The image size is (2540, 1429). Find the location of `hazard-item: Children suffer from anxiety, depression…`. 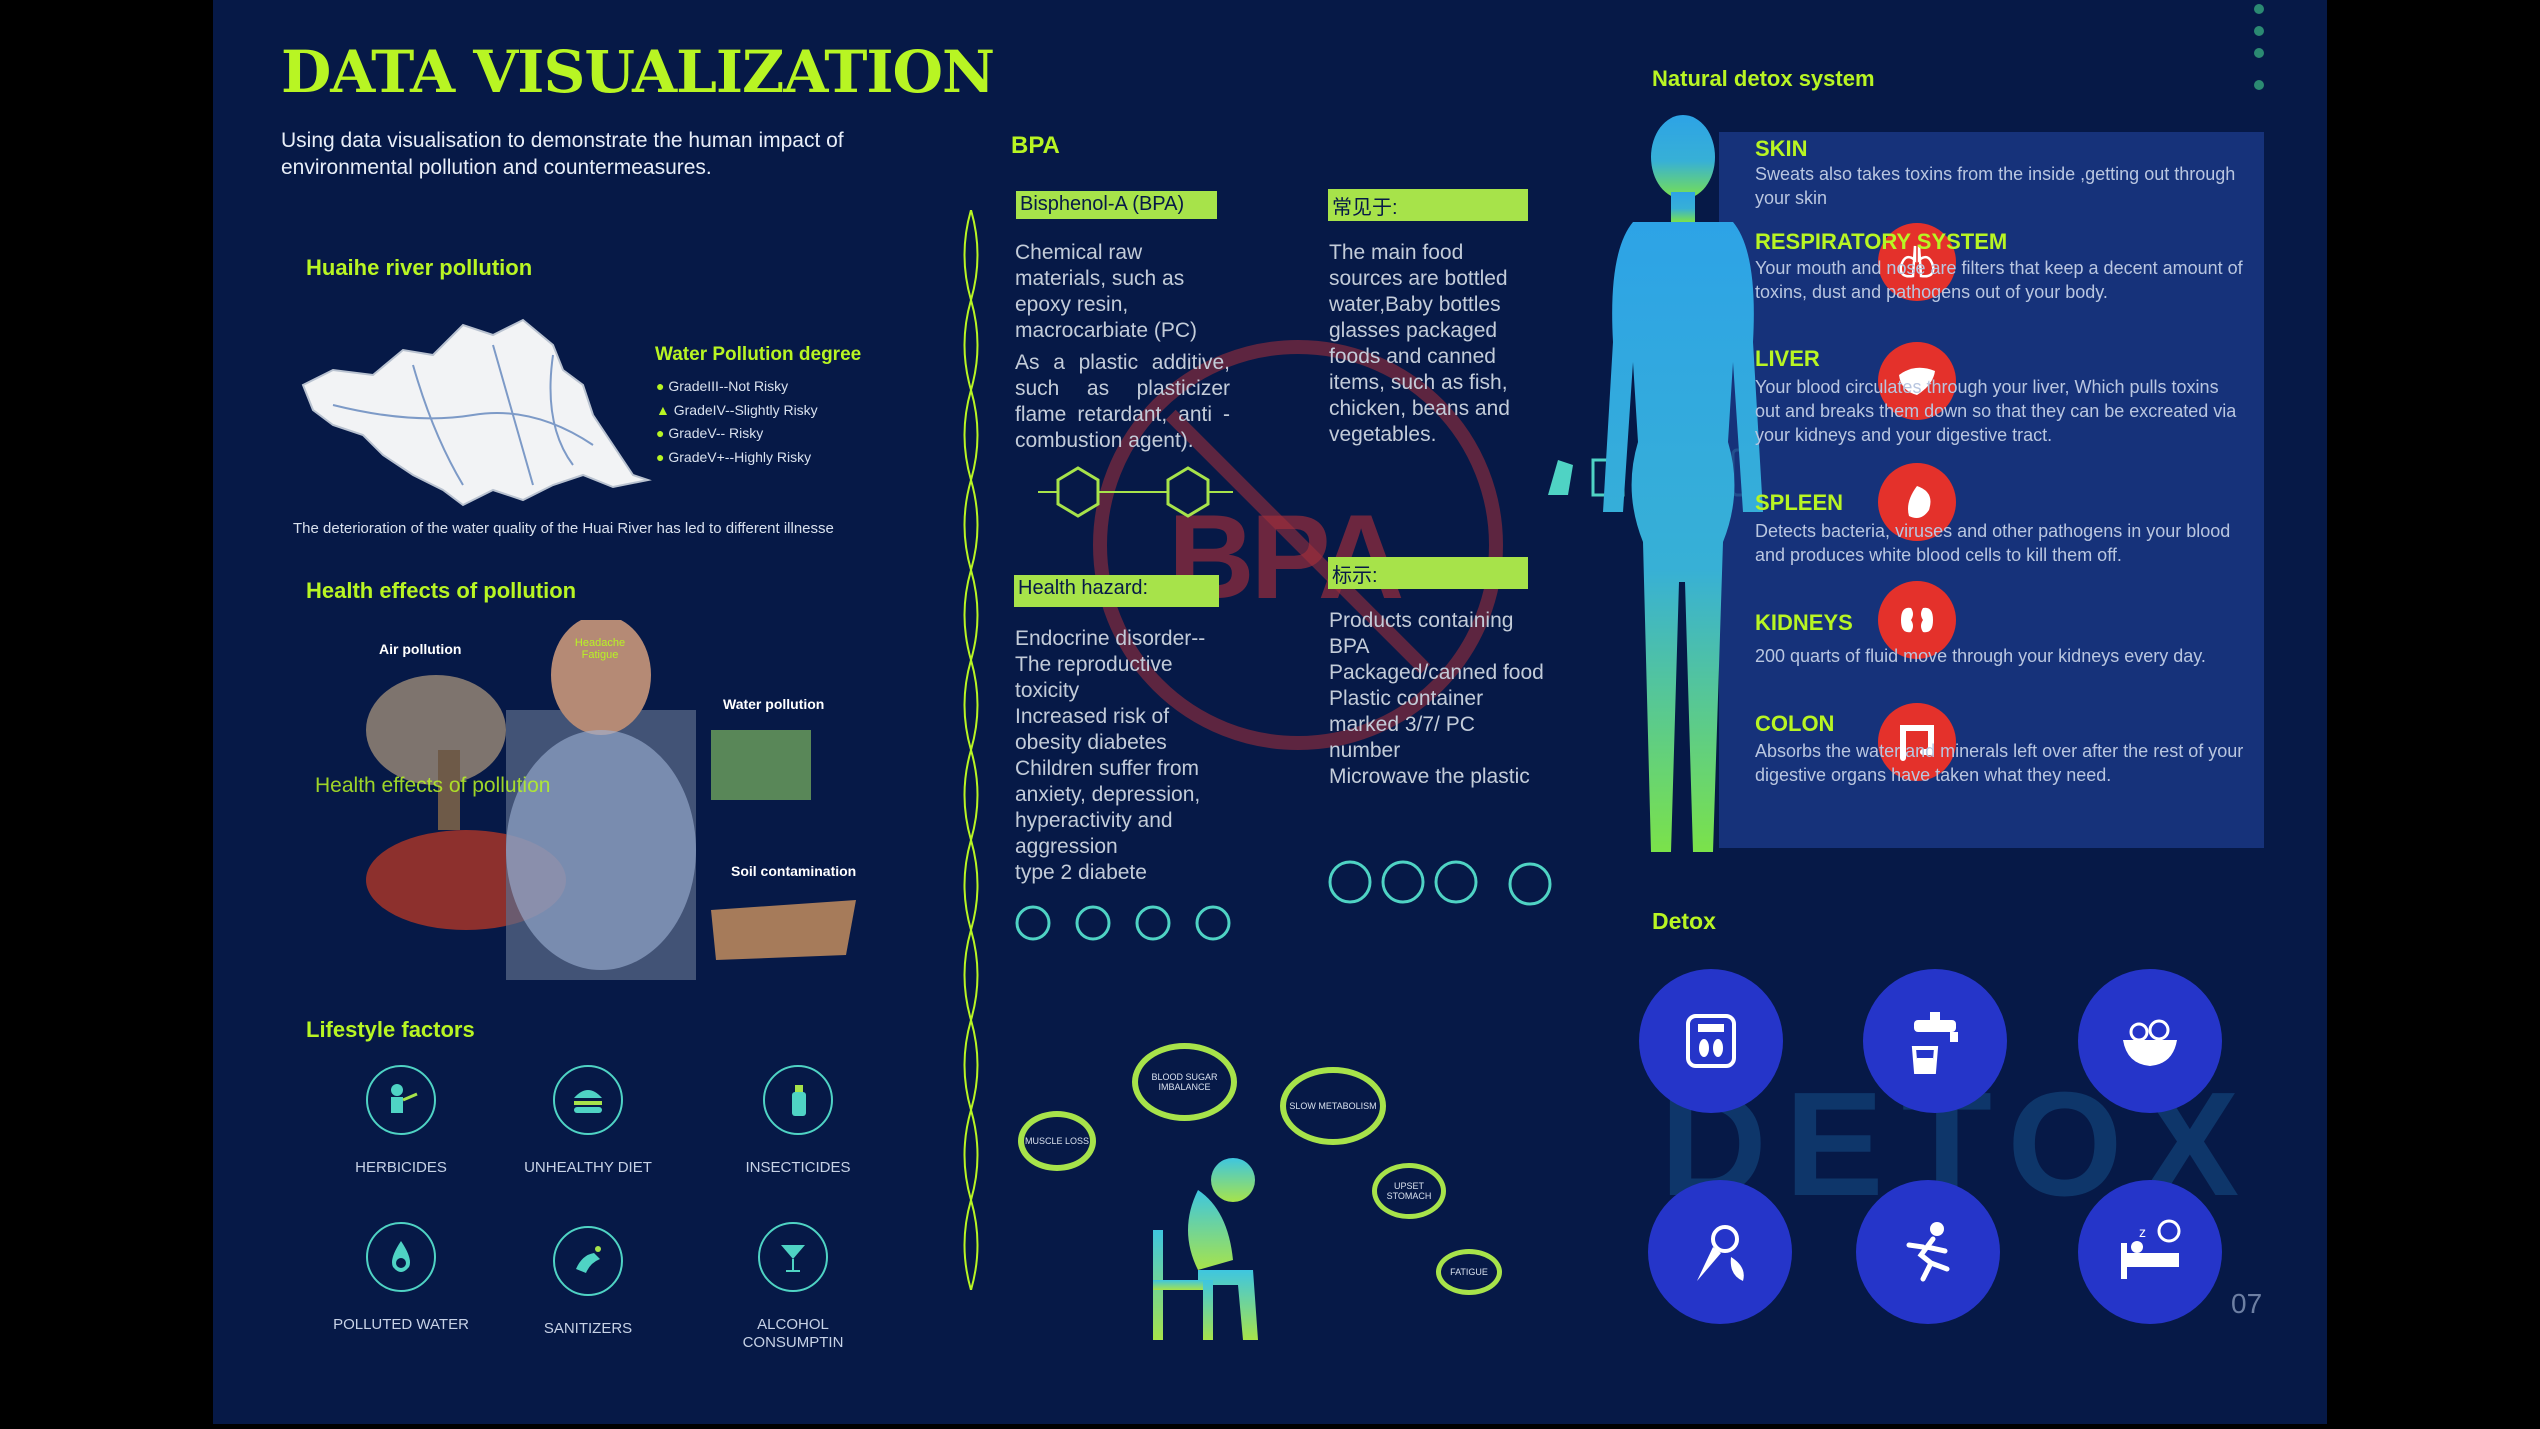

hazard-item: Children suffer from anxiety, depression… is located at coordinates (1108, 807).